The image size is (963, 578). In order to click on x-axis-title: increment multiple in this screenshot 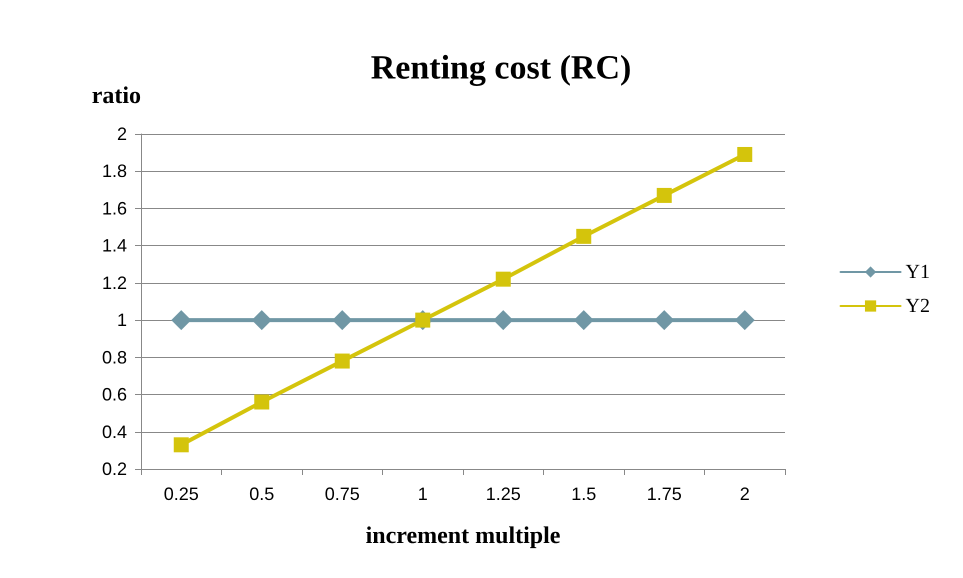, I will do `click(463, 536)`.